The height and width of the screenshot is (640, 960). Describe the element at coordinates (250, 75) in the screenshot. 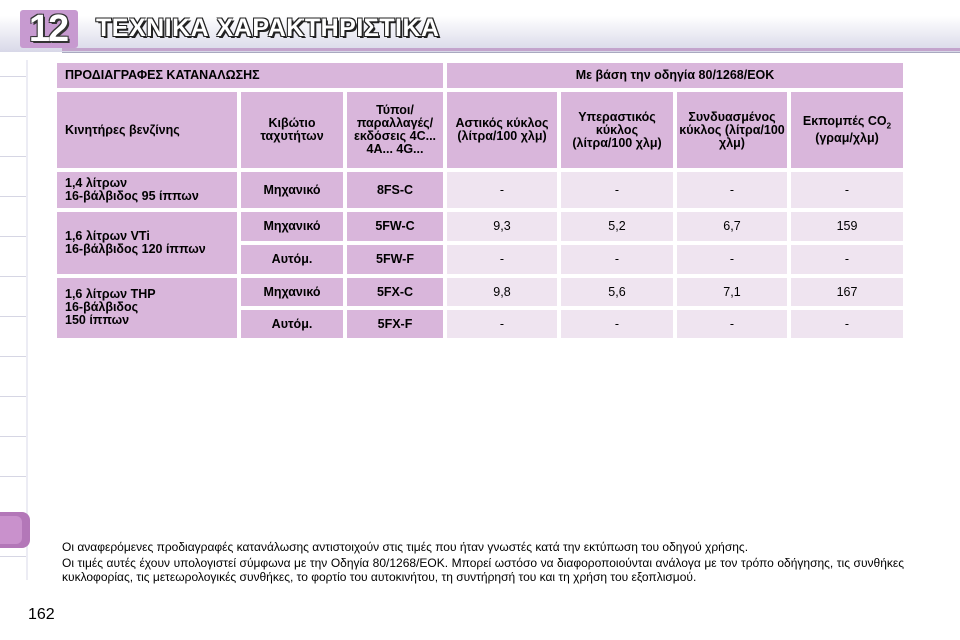

I see `table-title-left: ΠΡΟΔΙΑΓΡΑΦΕΣ ΚΑΤΑΝΑΛΩΣΗΣ` at that location.